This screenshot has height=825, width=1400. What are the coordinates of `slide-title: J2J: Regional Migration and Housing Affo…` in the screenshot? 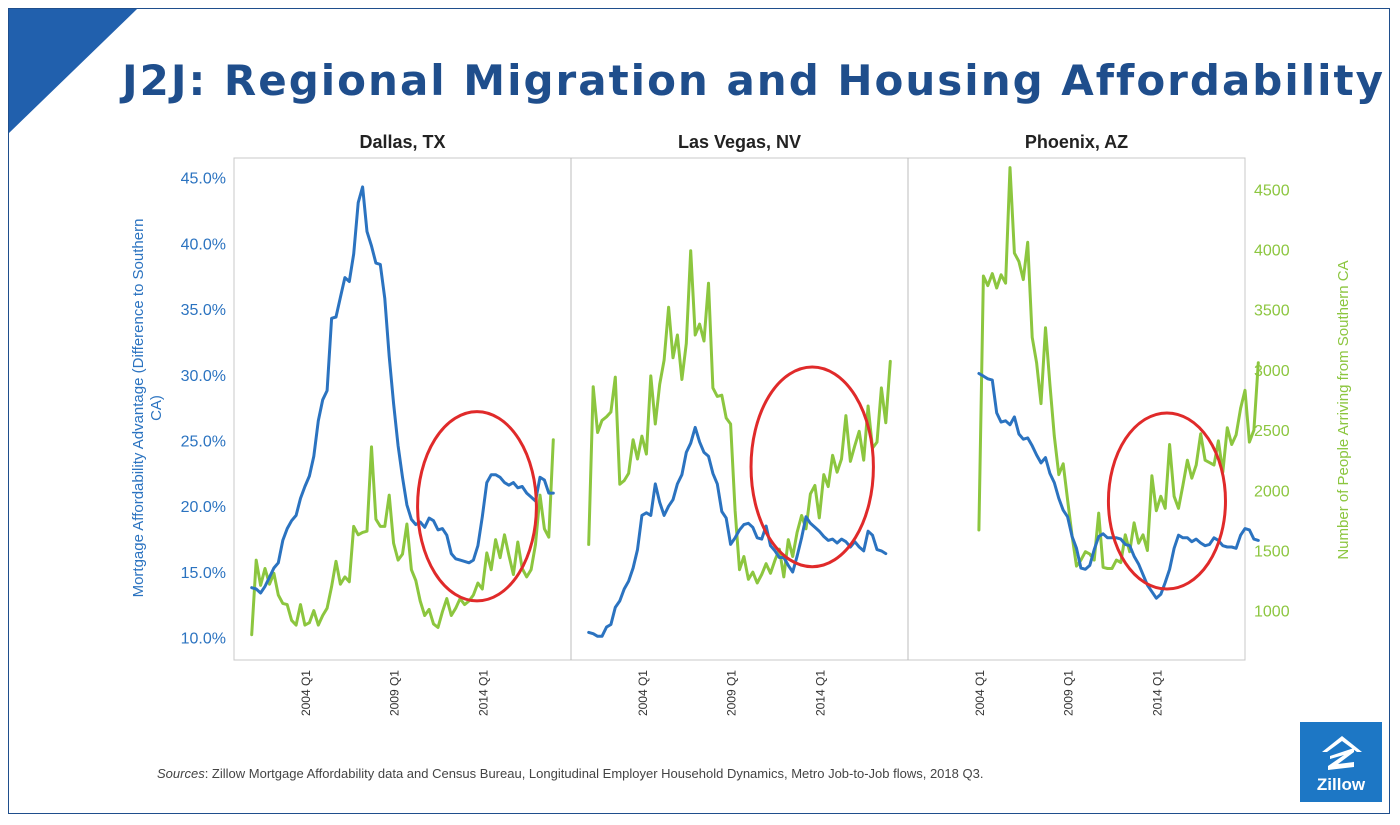 It's located at (754, 80).